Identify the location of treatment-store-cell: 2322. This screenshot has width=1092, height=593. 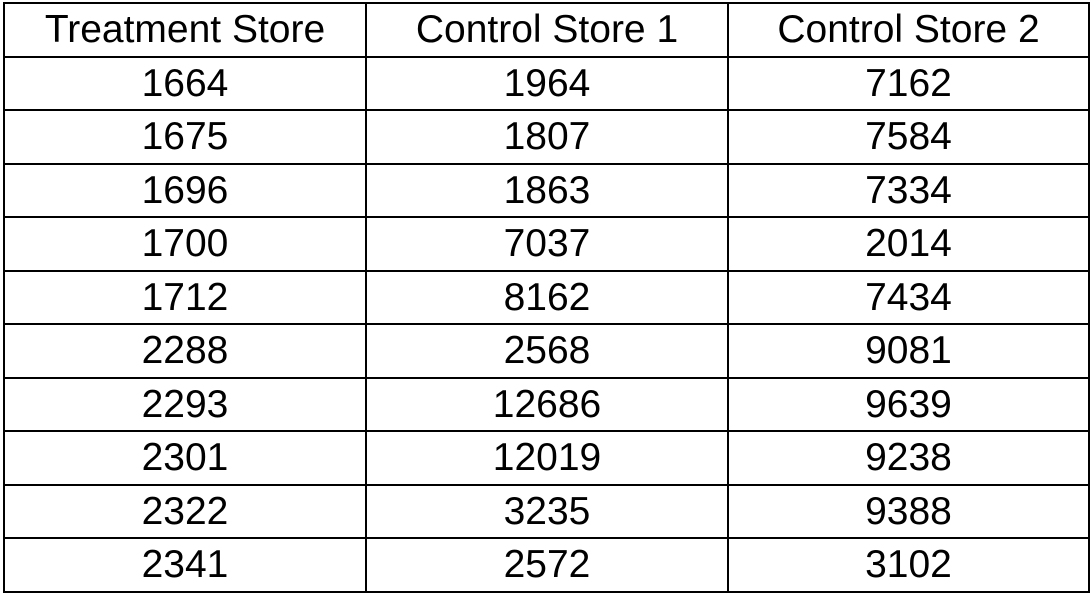
(185, 511).